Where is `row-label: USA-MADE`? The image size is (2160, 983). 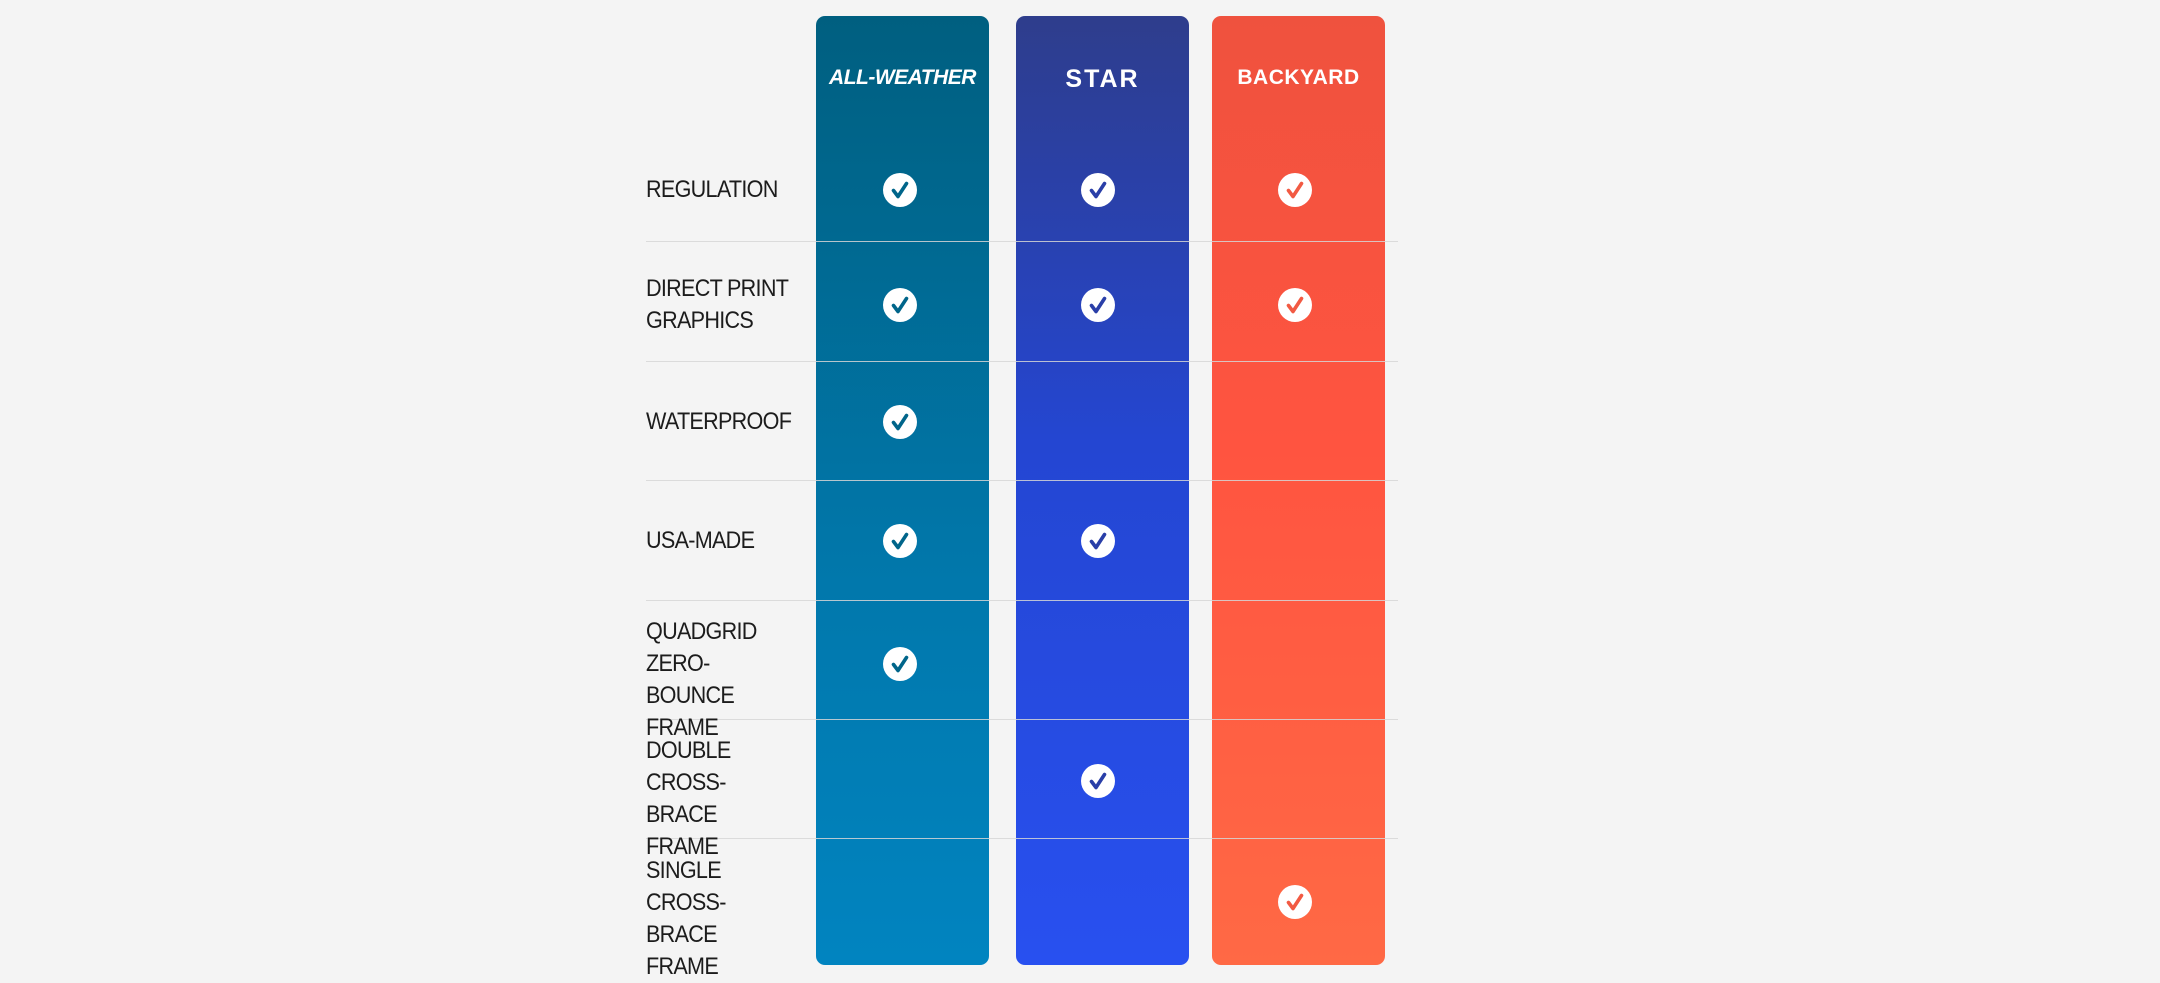 row-label: USA-MADE is located at coordinates (700, 540).